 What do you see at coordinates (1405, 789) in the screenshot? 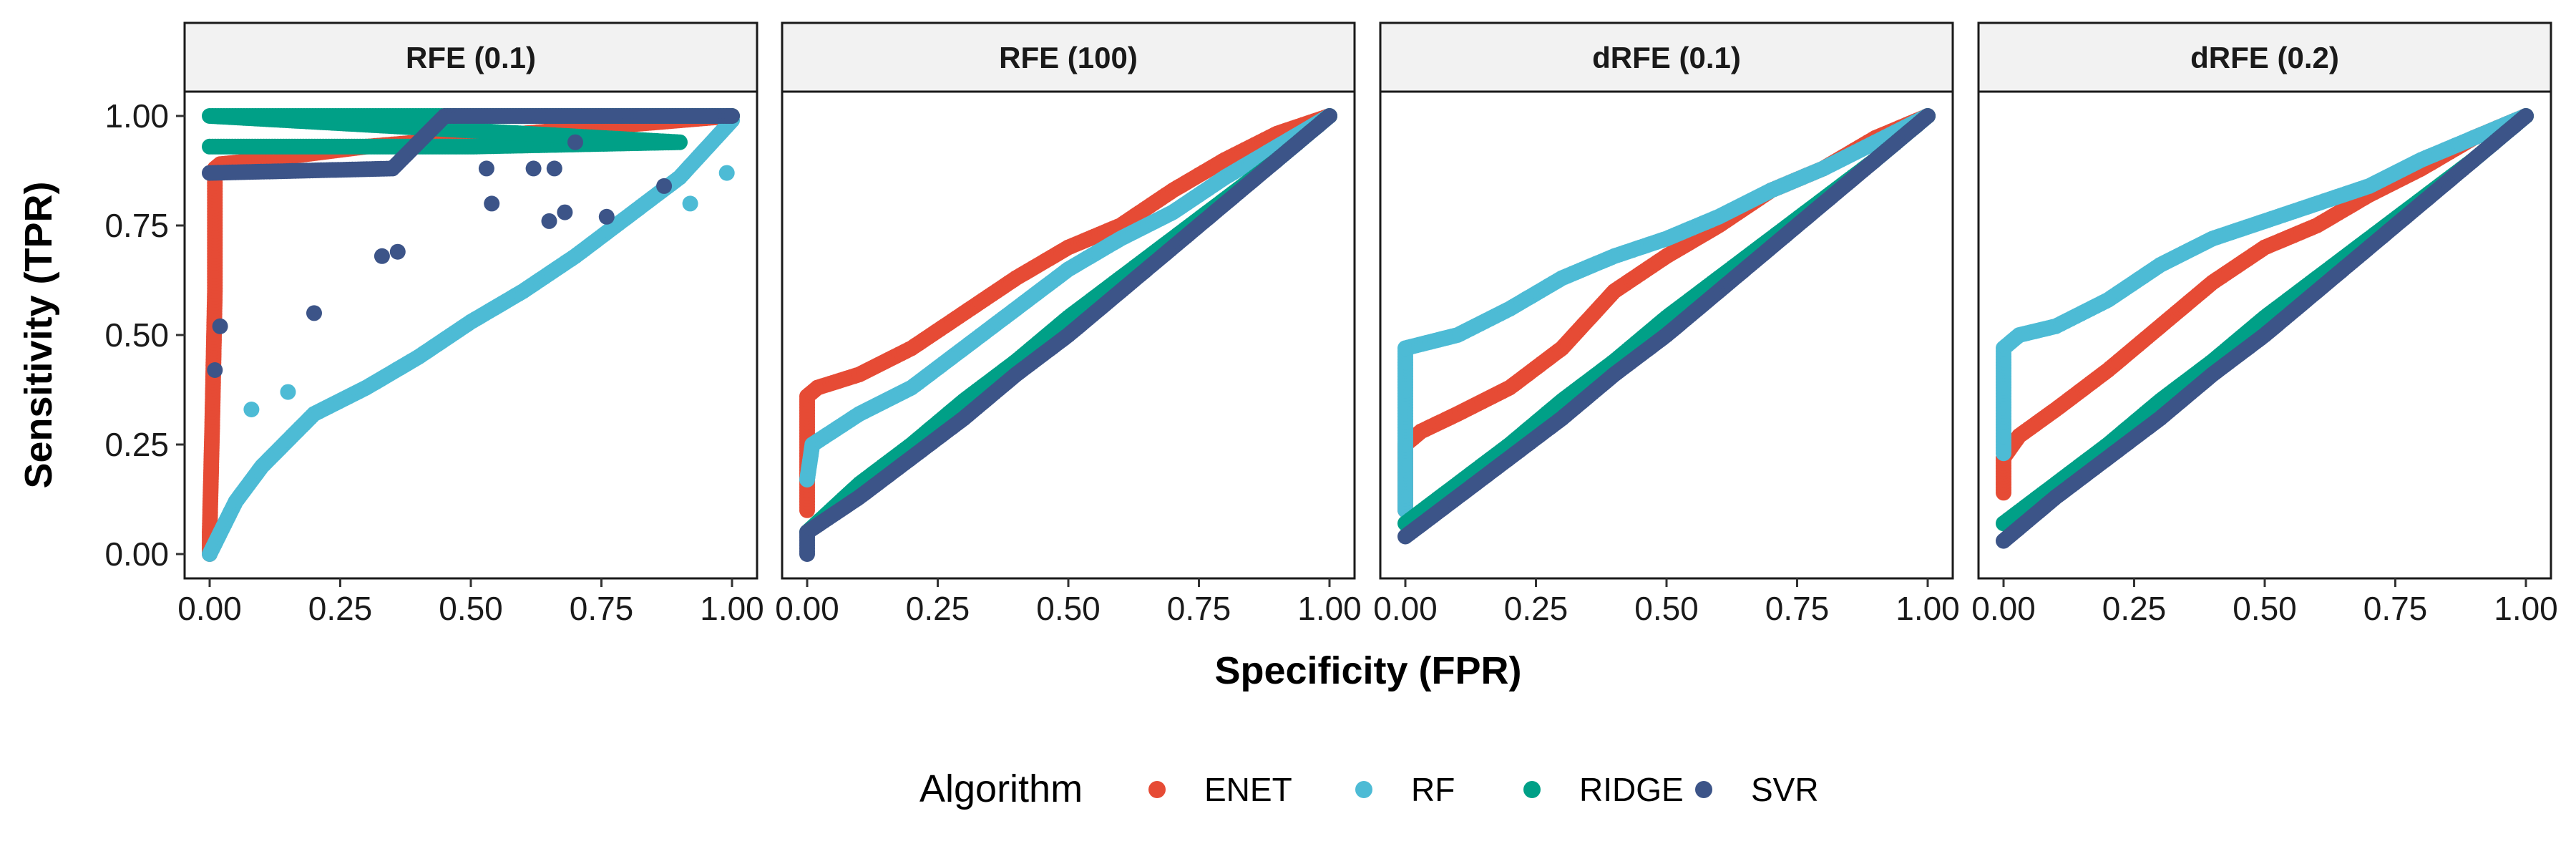
I see `legend-item-rf: RF` at bounding box center [1405, 789].